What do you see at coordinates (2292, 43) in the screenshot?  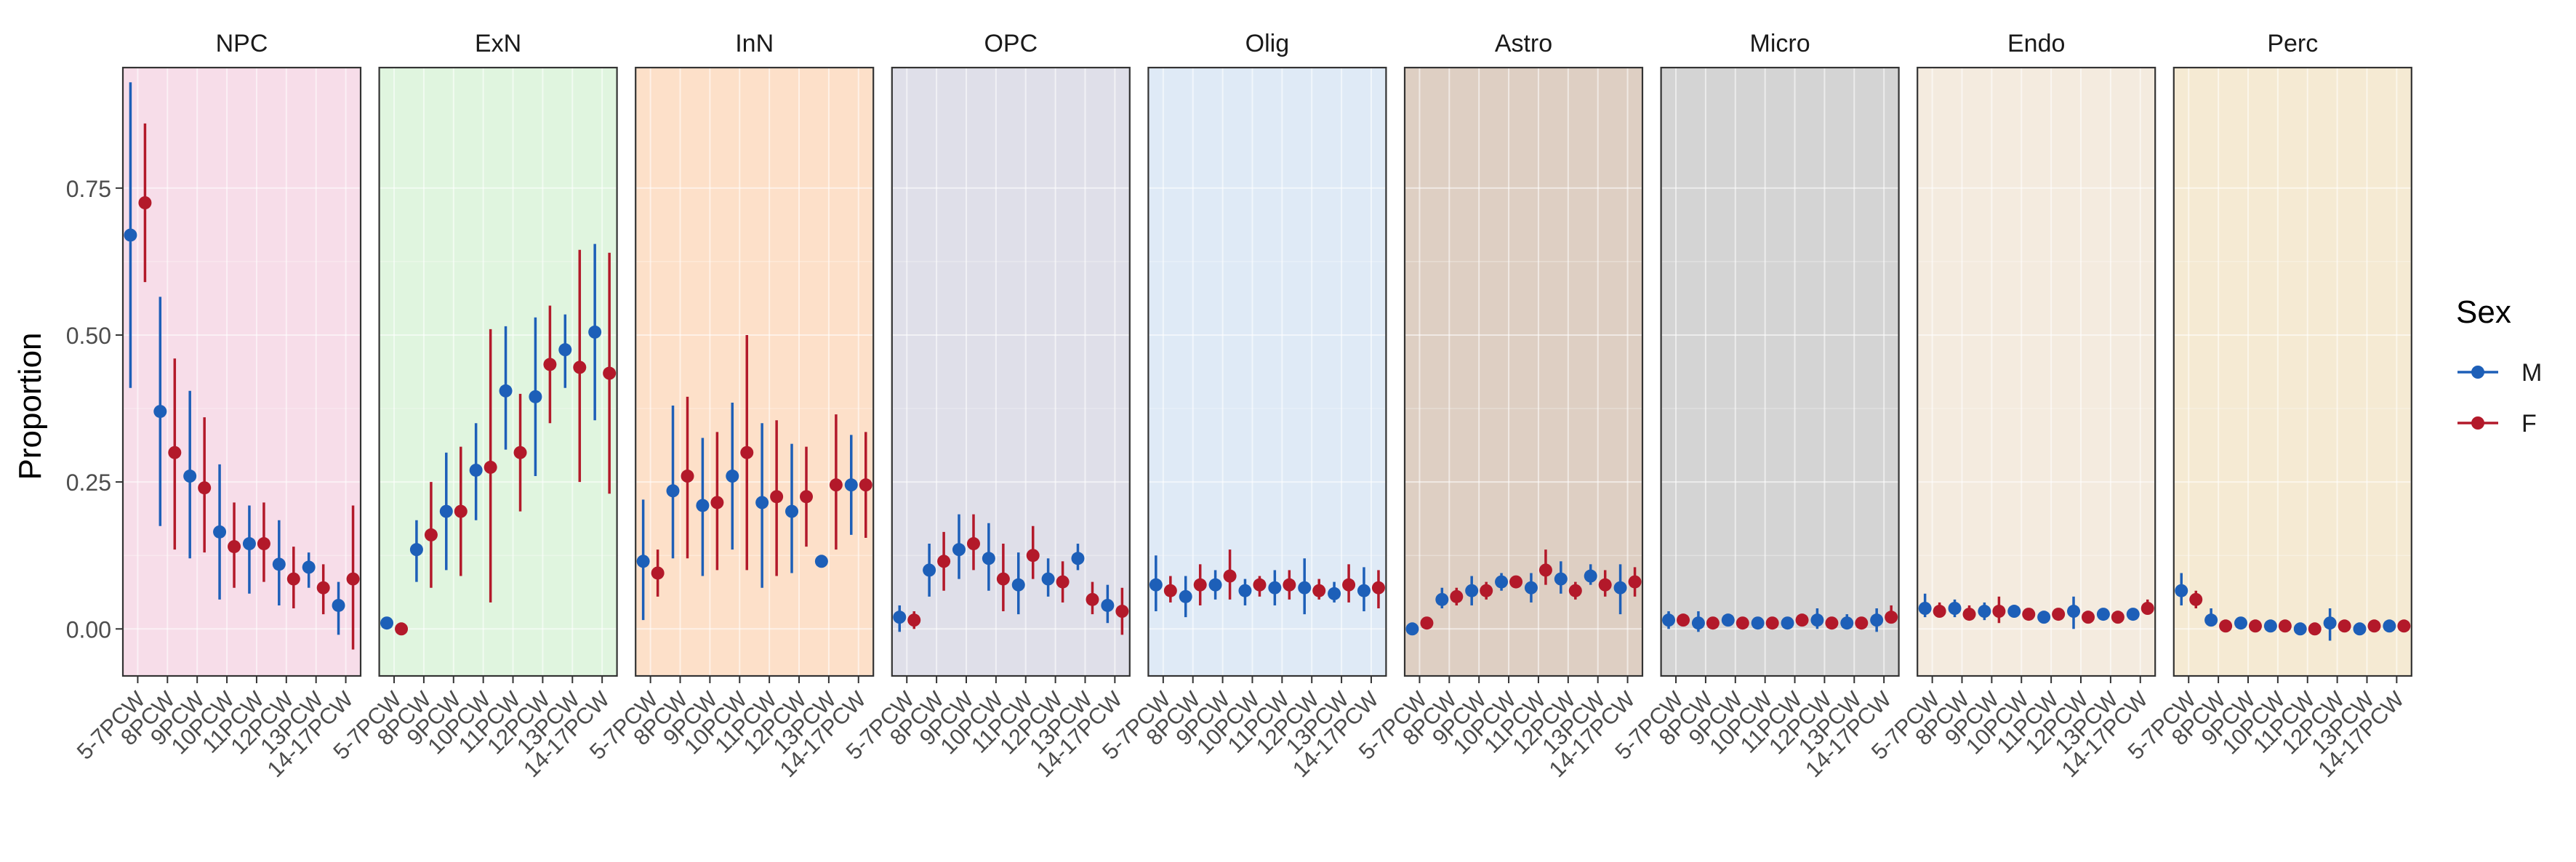 I see `facet-label-perc: Perc` at bounding box center [2292, 43].